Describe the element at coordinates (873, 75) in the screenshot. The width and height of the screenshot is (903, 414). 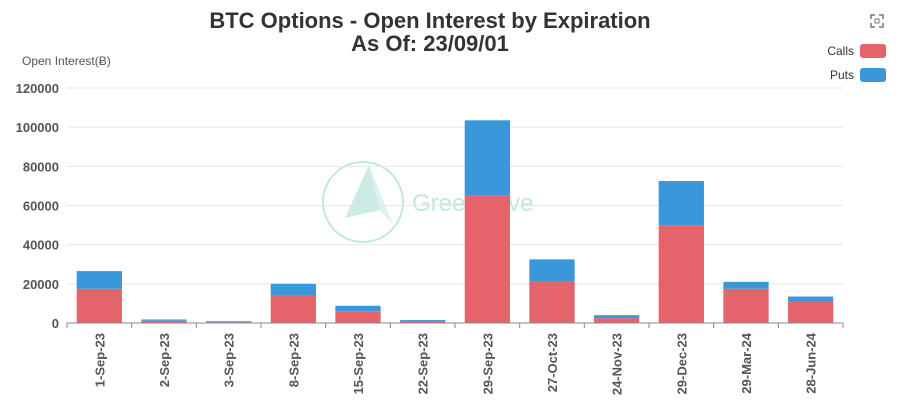
I see `legend-swatch-puts` at that location.